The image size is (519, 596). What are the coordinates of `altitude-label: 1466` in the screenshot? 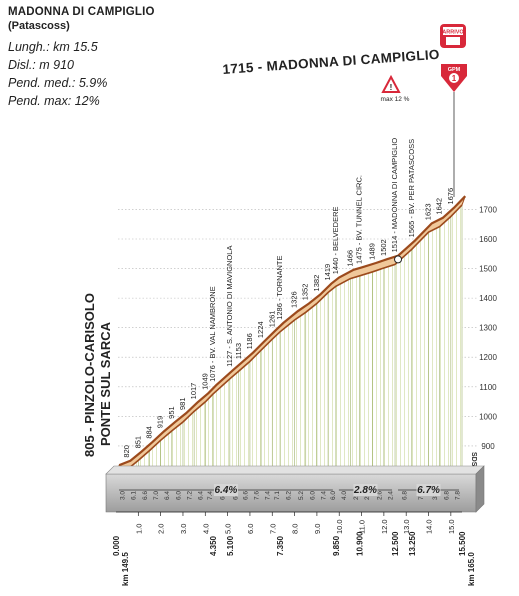 It's located at (349, 258).